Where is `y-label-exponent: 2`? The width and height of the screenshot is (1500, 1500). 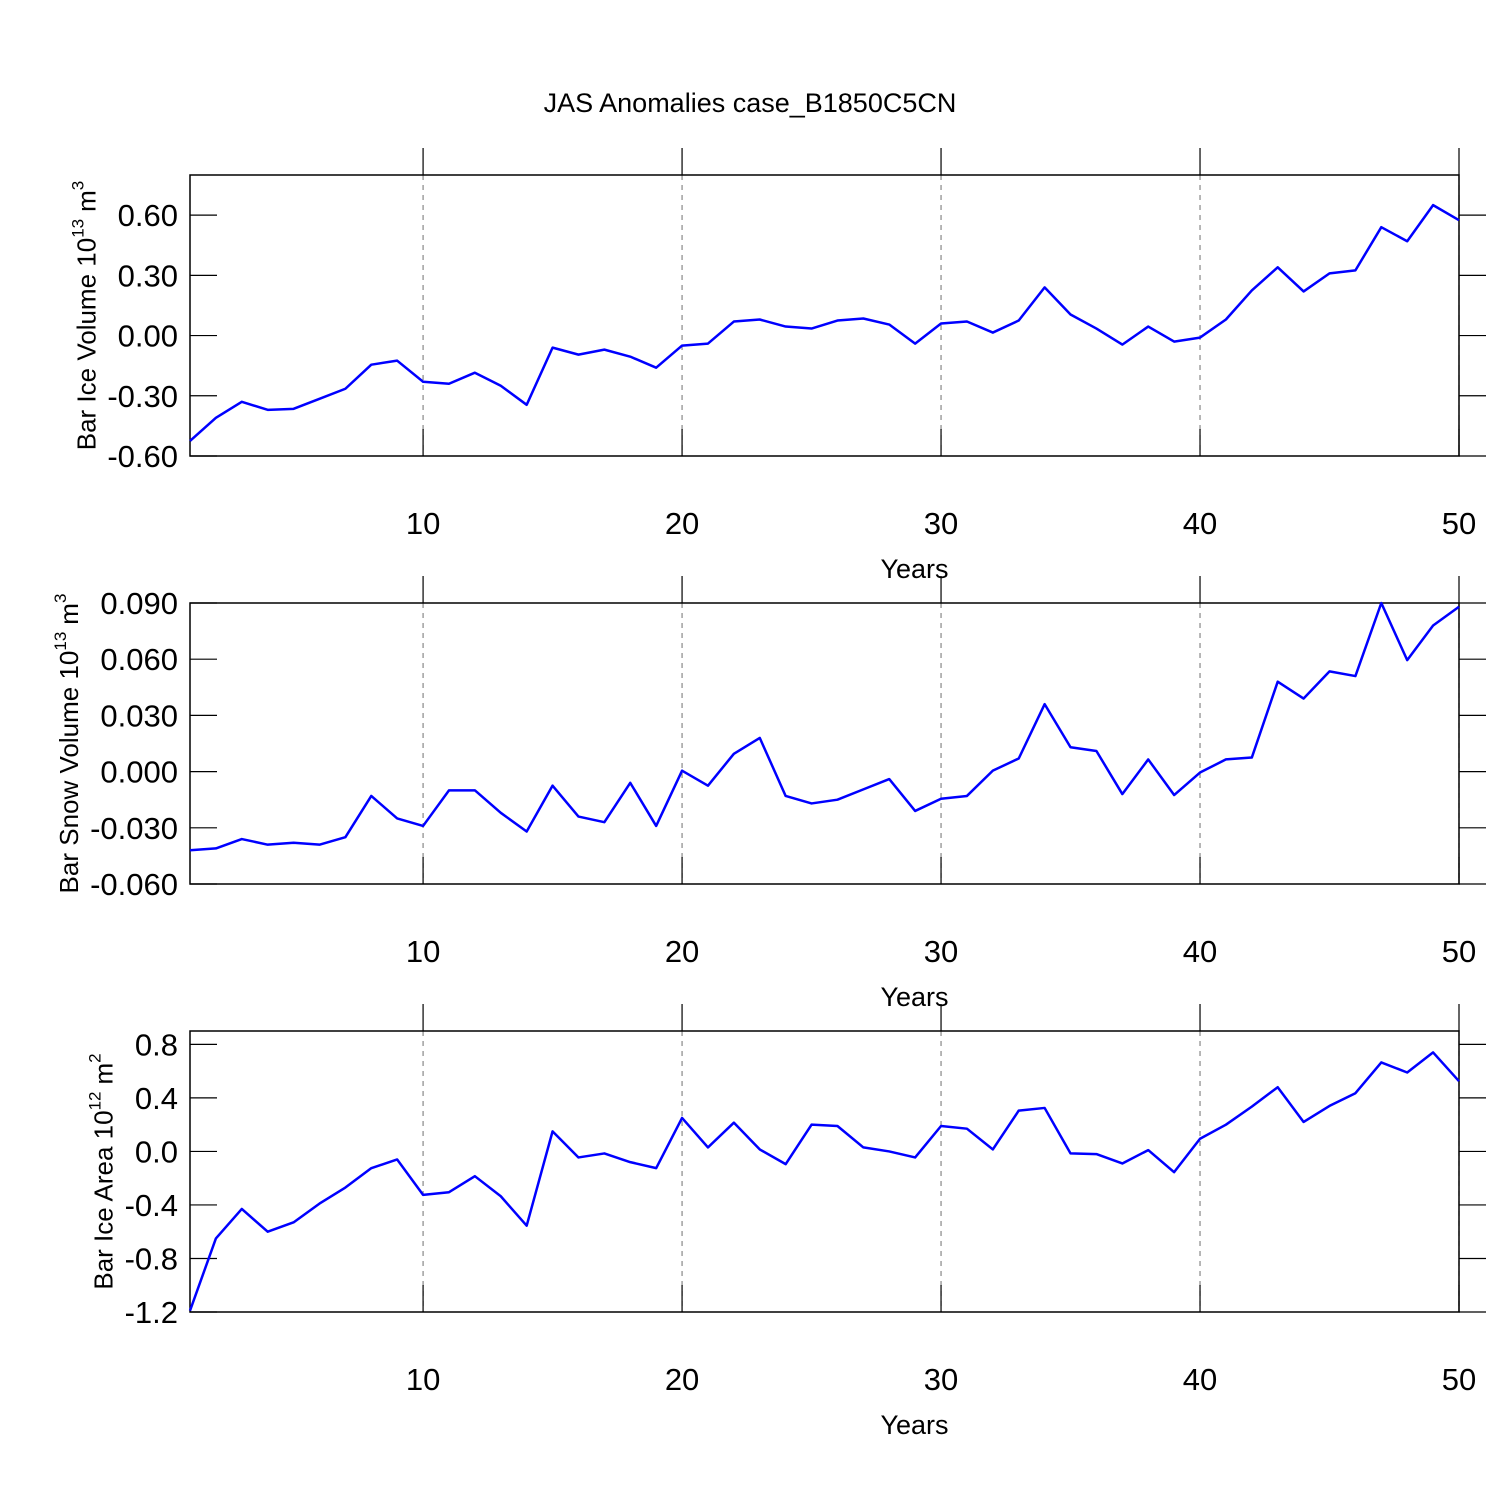
y-label-exponent: 2 is located at coordinates (95, 1057).